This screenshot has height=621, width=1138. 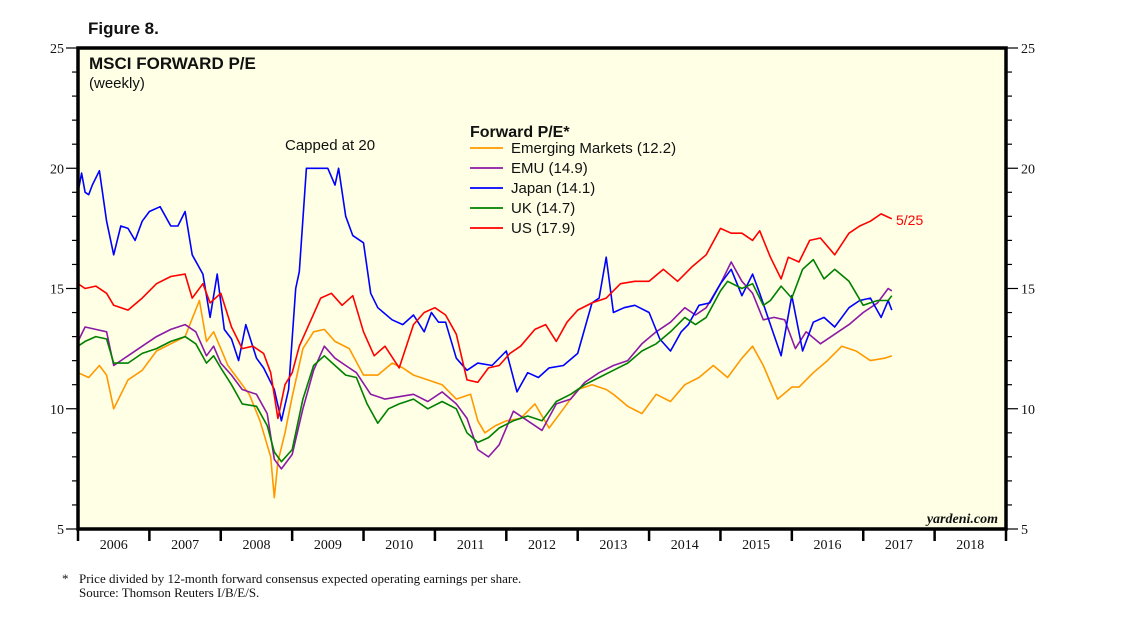 I want to click on y-tick-label-left: 20, so click(x=57, y=169).